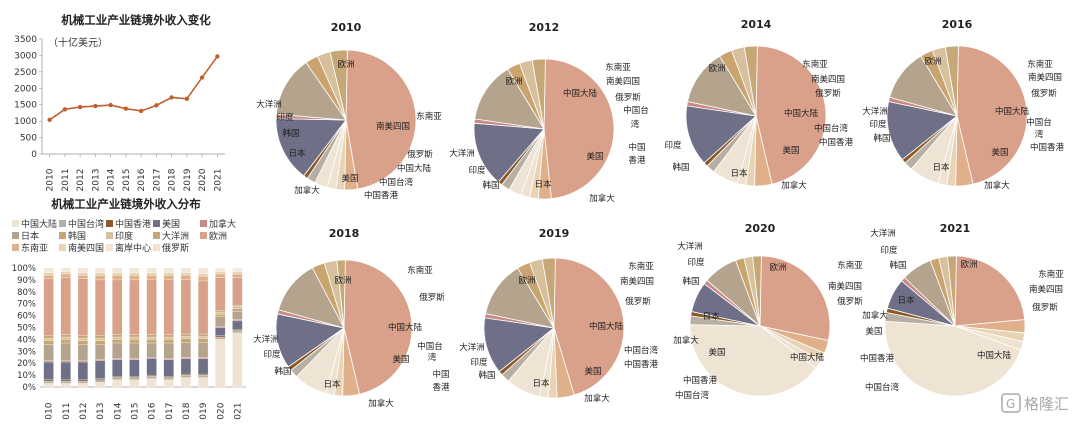 The width and height of the screenshot is (1080, 424). Describe the element at coordinates (187, 411) in the screenshot. I see `x-tick-label: 2018` at that location.